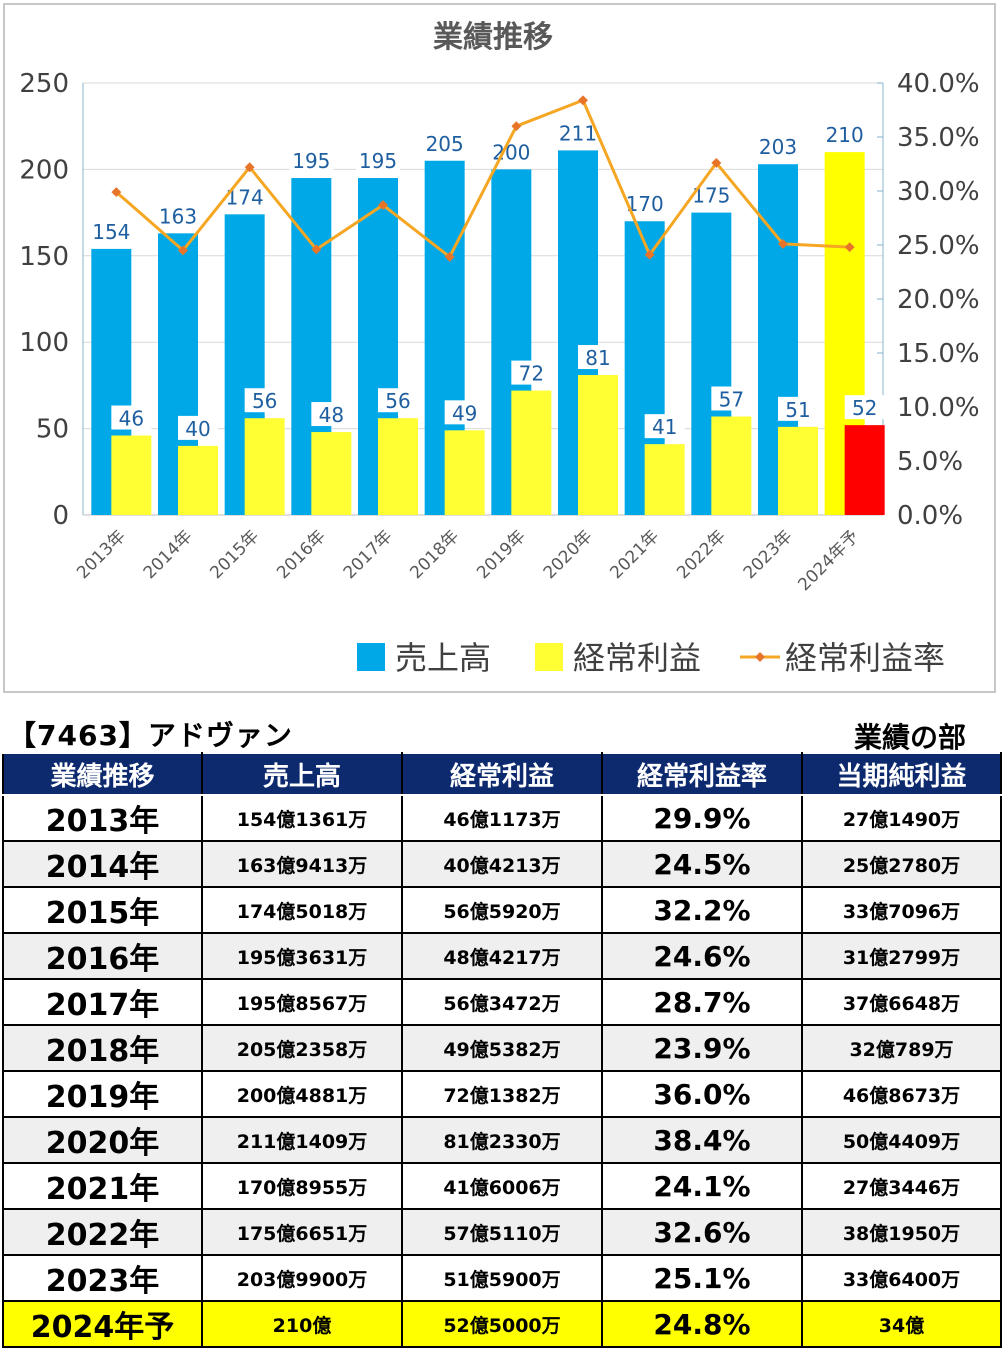 The width and height of the screenshot is (1002, 1348). Describe the element at coordinates (102, 818) in the screenshot. I see `cell-period: 2013年` at that location.